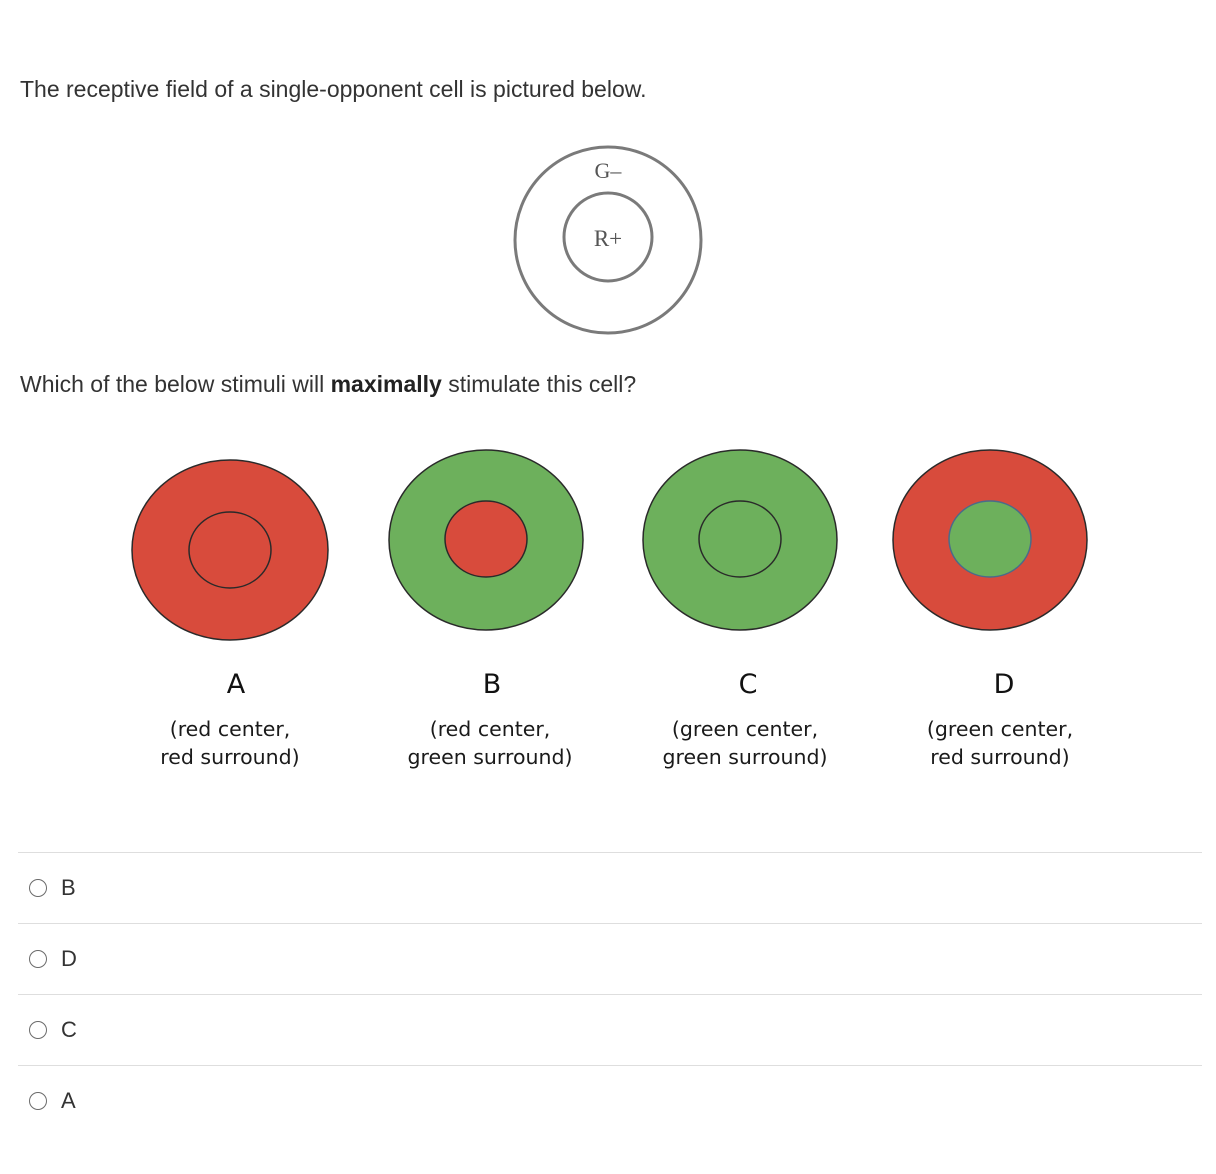 Image resolution: width=1216 pixels, height=1174 pixels. What do you see at coordinates (990, 609) in the screenshot?
I see `stimulus-d: D (green center, red surround)` at bounding box center [990, 609].